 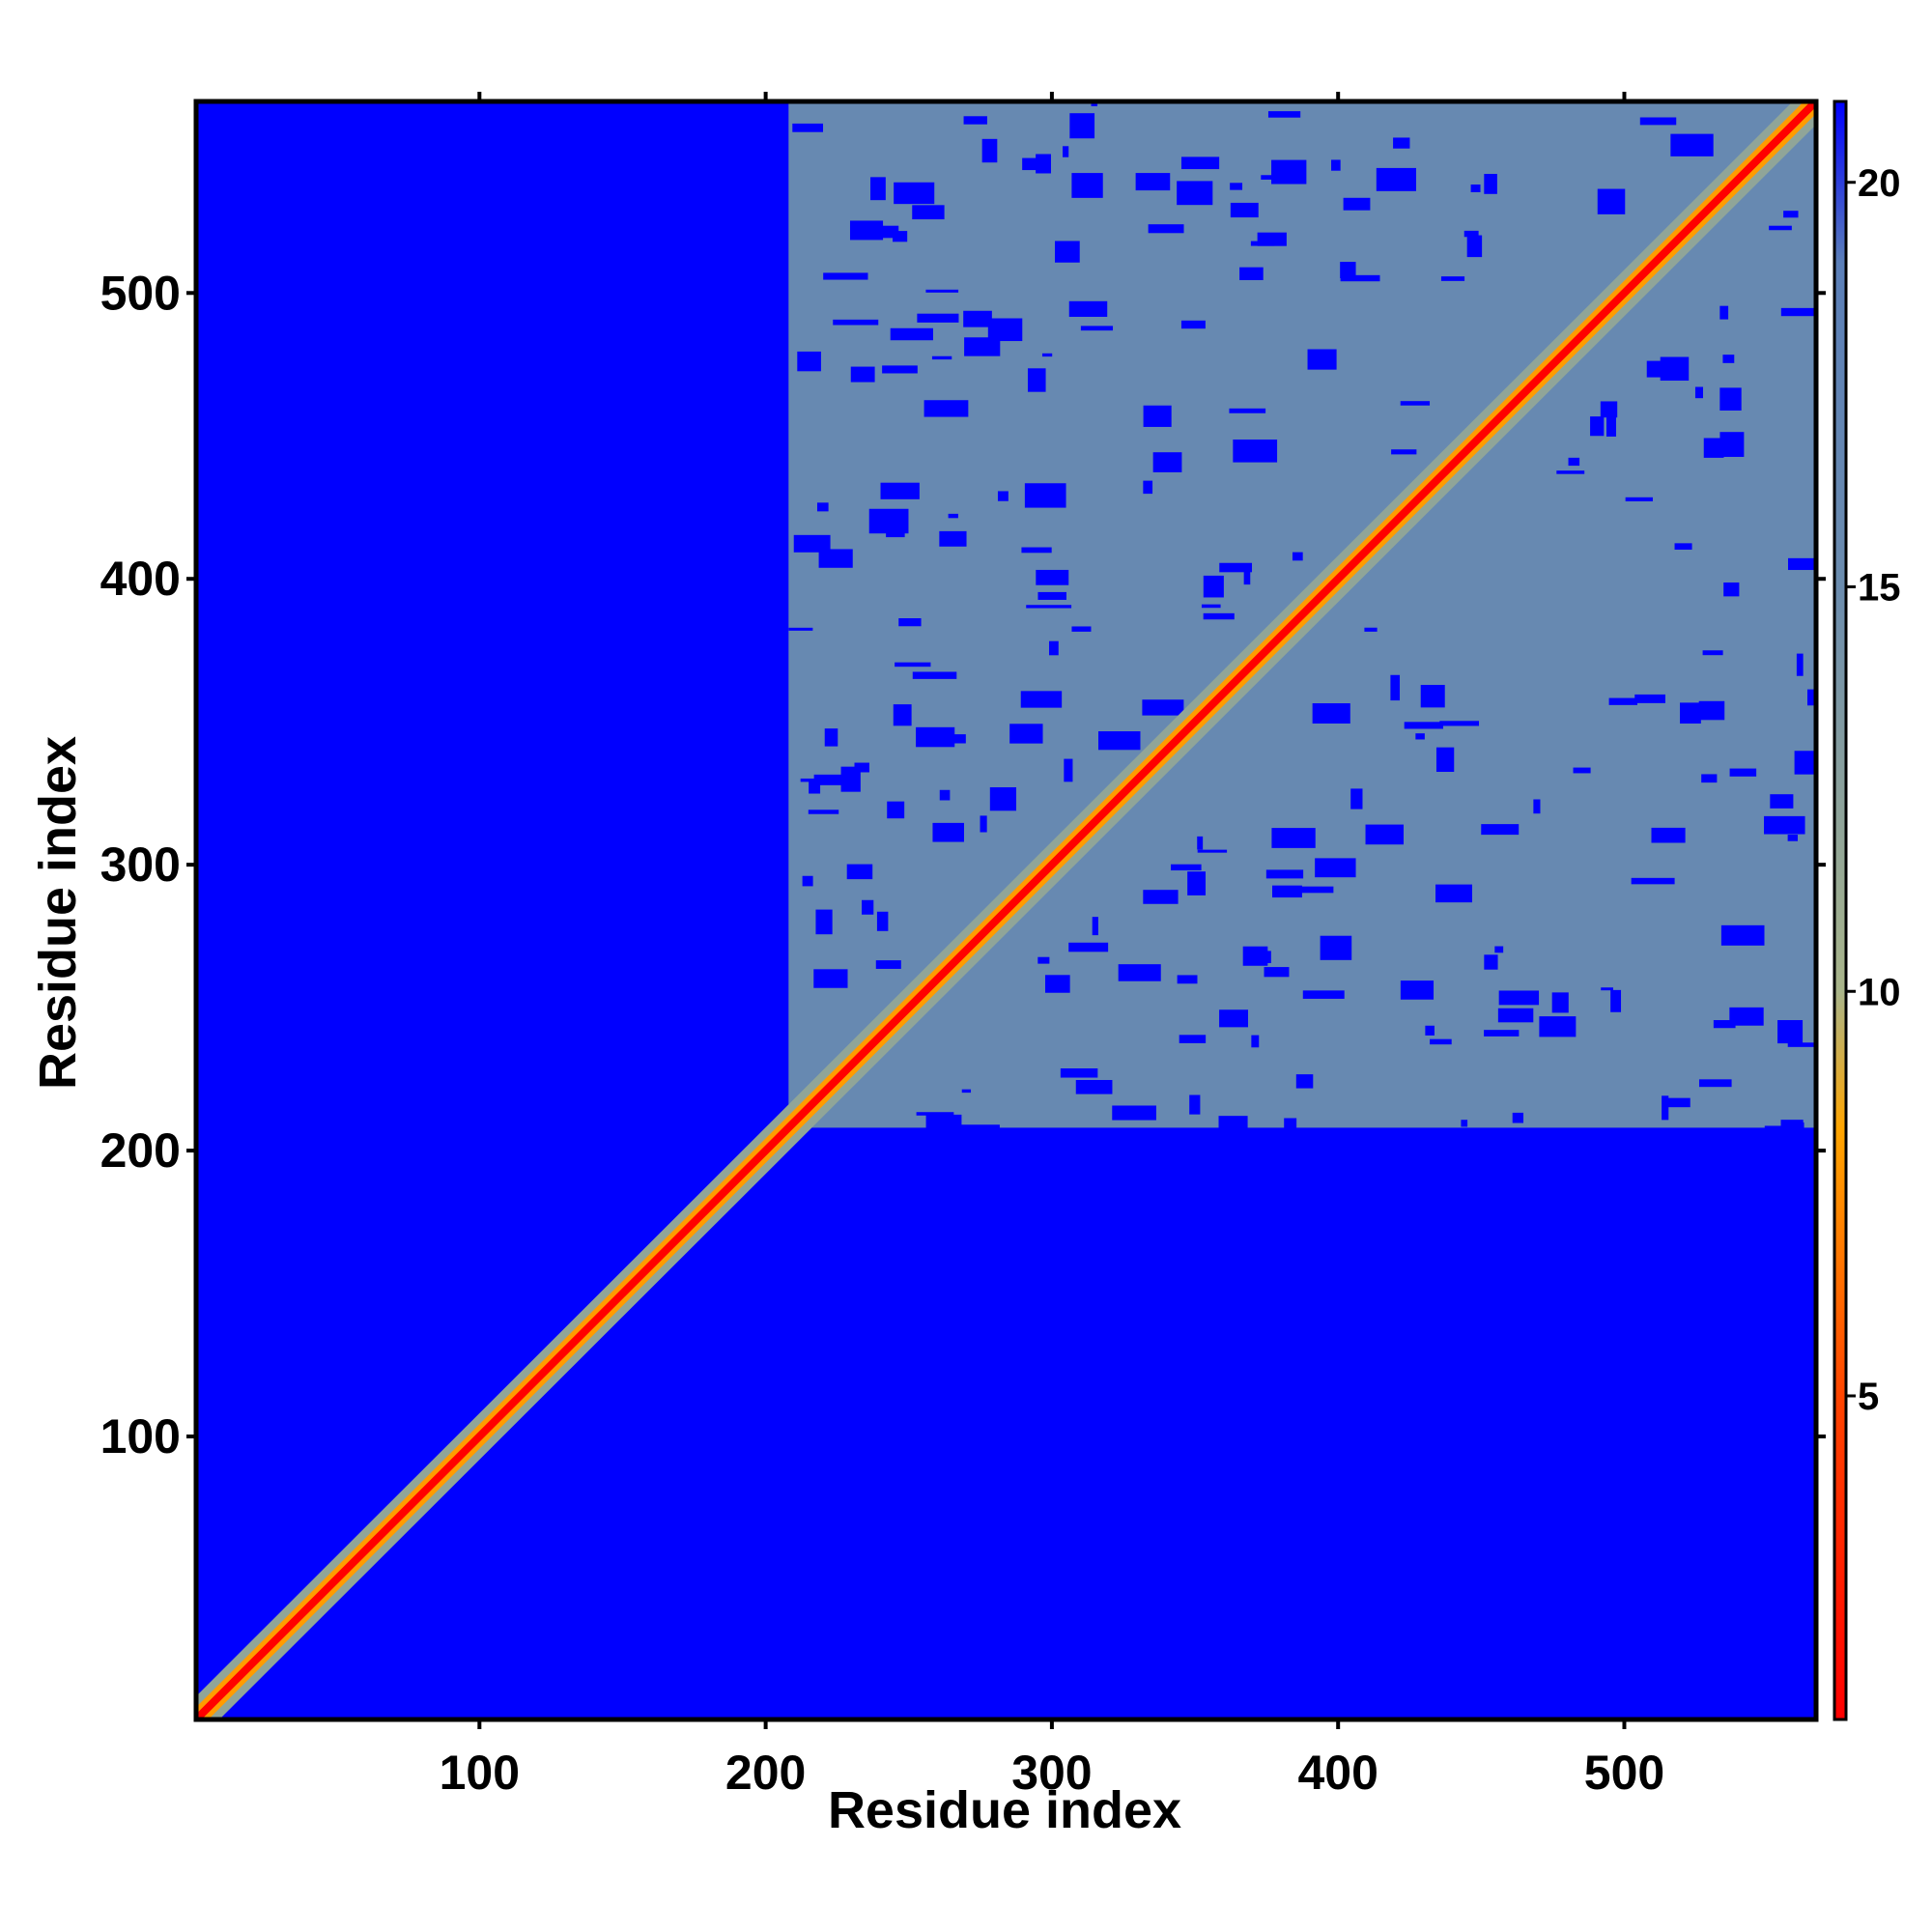 What do you see at coordinates (1879, 183) in the screenshot?
I see `colorbar-tick-label: 20` at bounding box center [1879, 183].